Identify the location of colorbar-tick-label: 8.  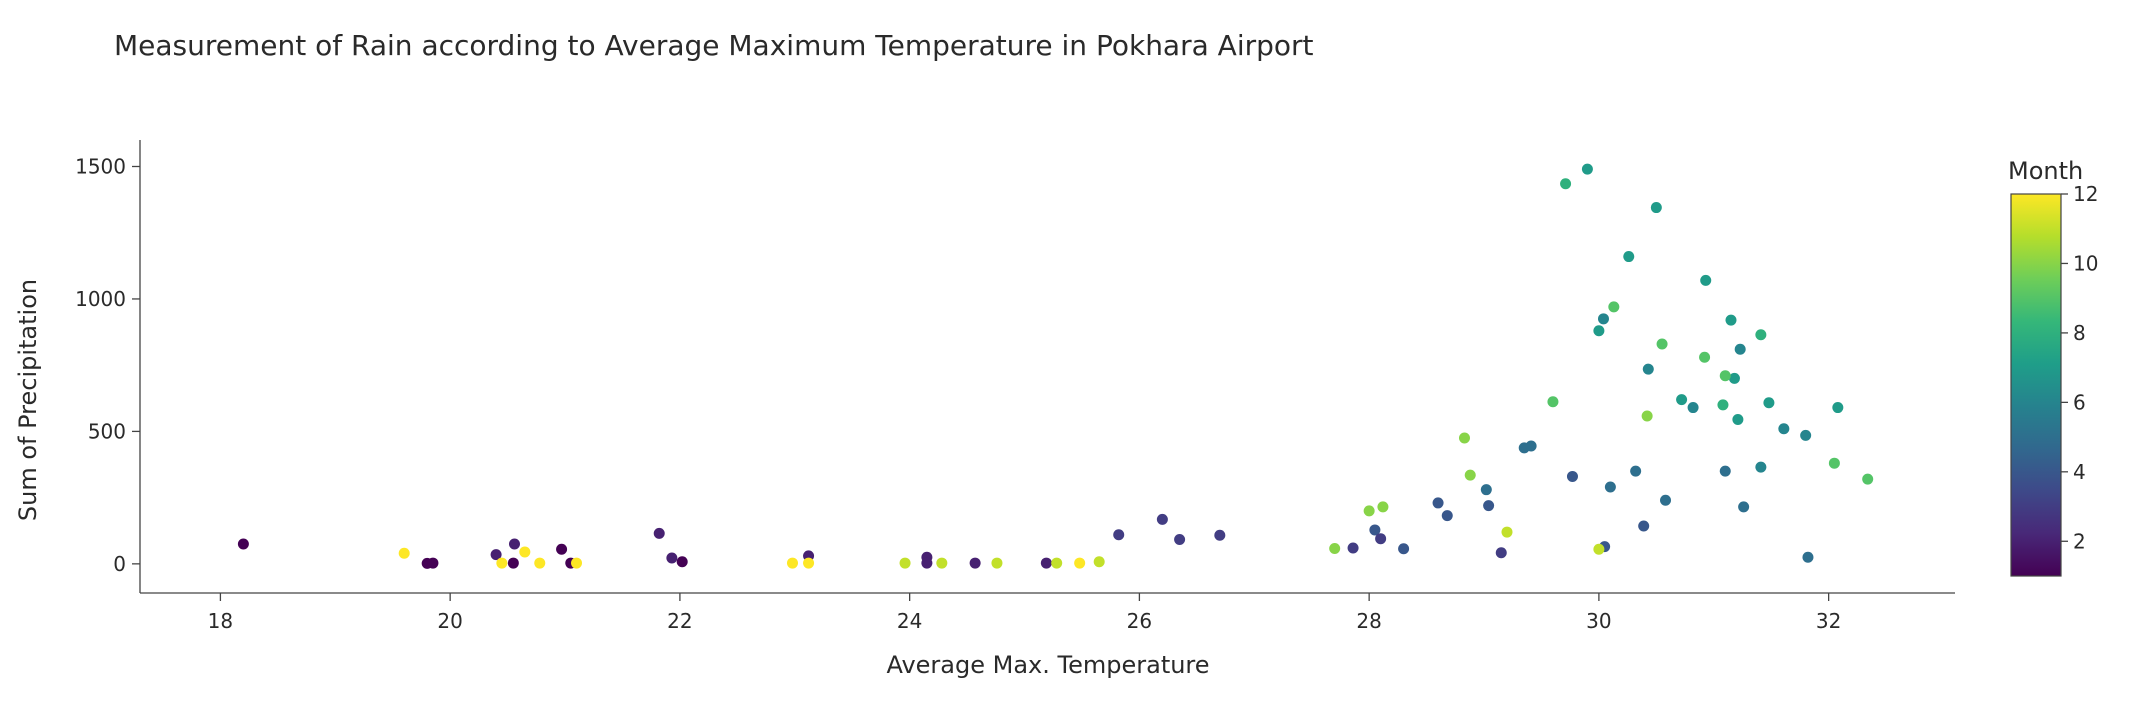
(2079, 333).